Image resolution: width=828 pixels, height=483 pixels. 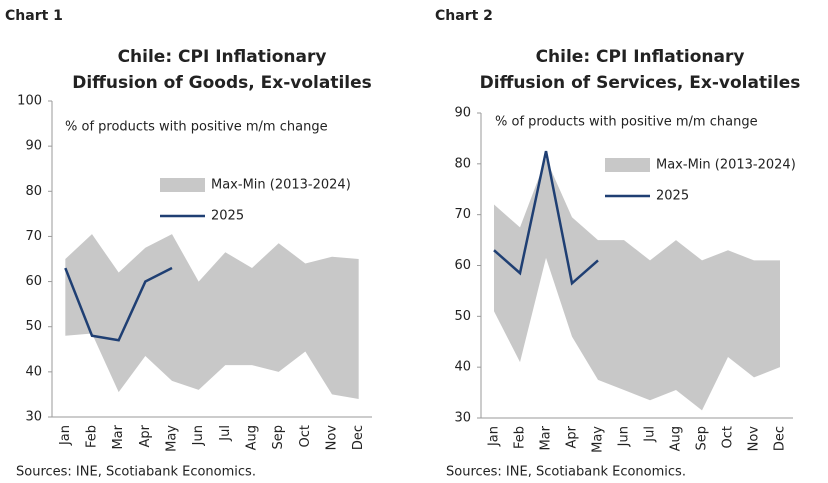 I want to click on y-tick-label: 100, so click(x=29, y=101).